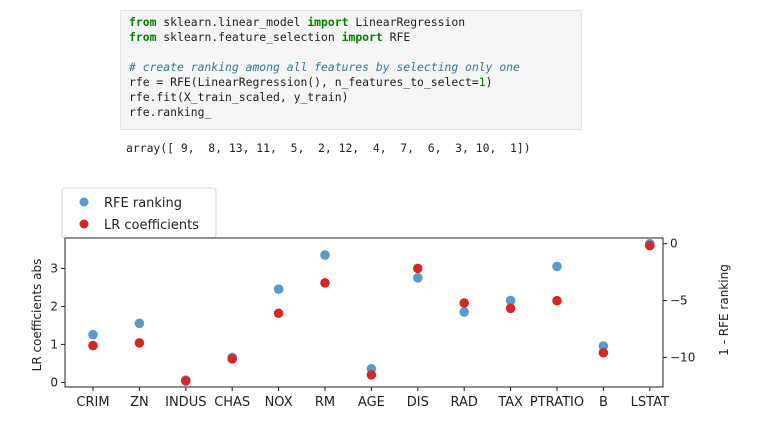 Image resolution: width=766 pixels, height=428 pixels. Describe the element at coordinates (84, 224) in the screenshot. I see `legend-marker-lr-coefficients` at that location.